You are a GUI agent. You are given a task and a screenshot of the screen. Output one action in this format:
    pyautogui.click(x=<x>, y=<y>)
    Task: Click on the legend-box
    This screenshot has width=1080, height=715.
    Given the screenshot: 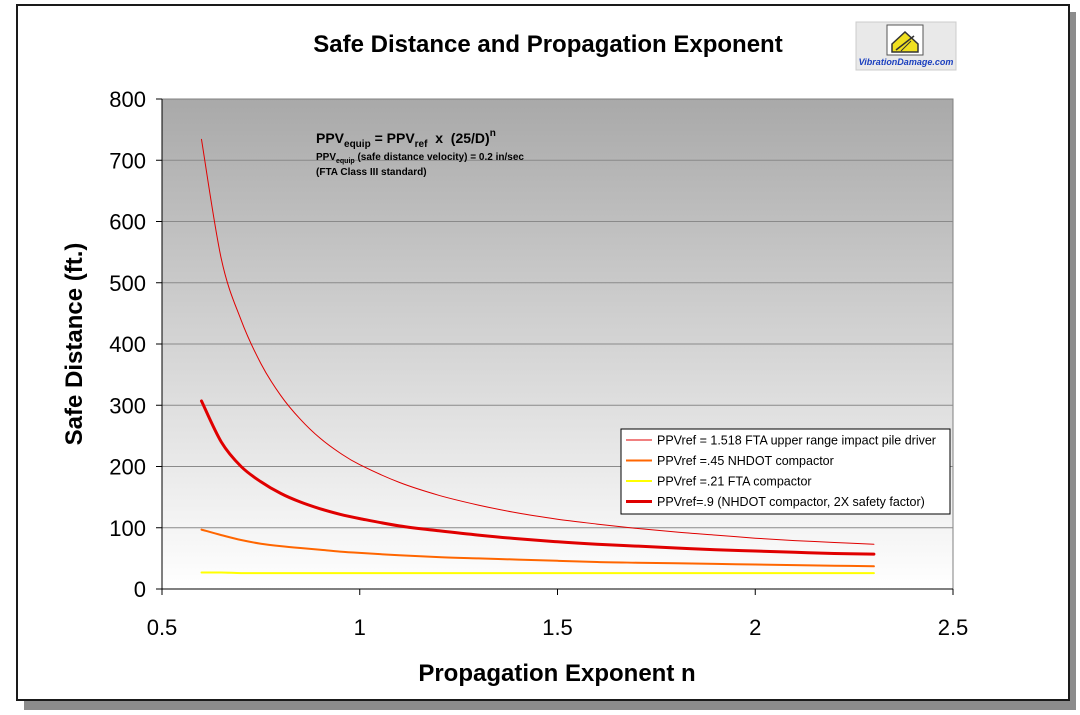 What is the action you would take?
    pyautogui.click(x=785, y=471)
    